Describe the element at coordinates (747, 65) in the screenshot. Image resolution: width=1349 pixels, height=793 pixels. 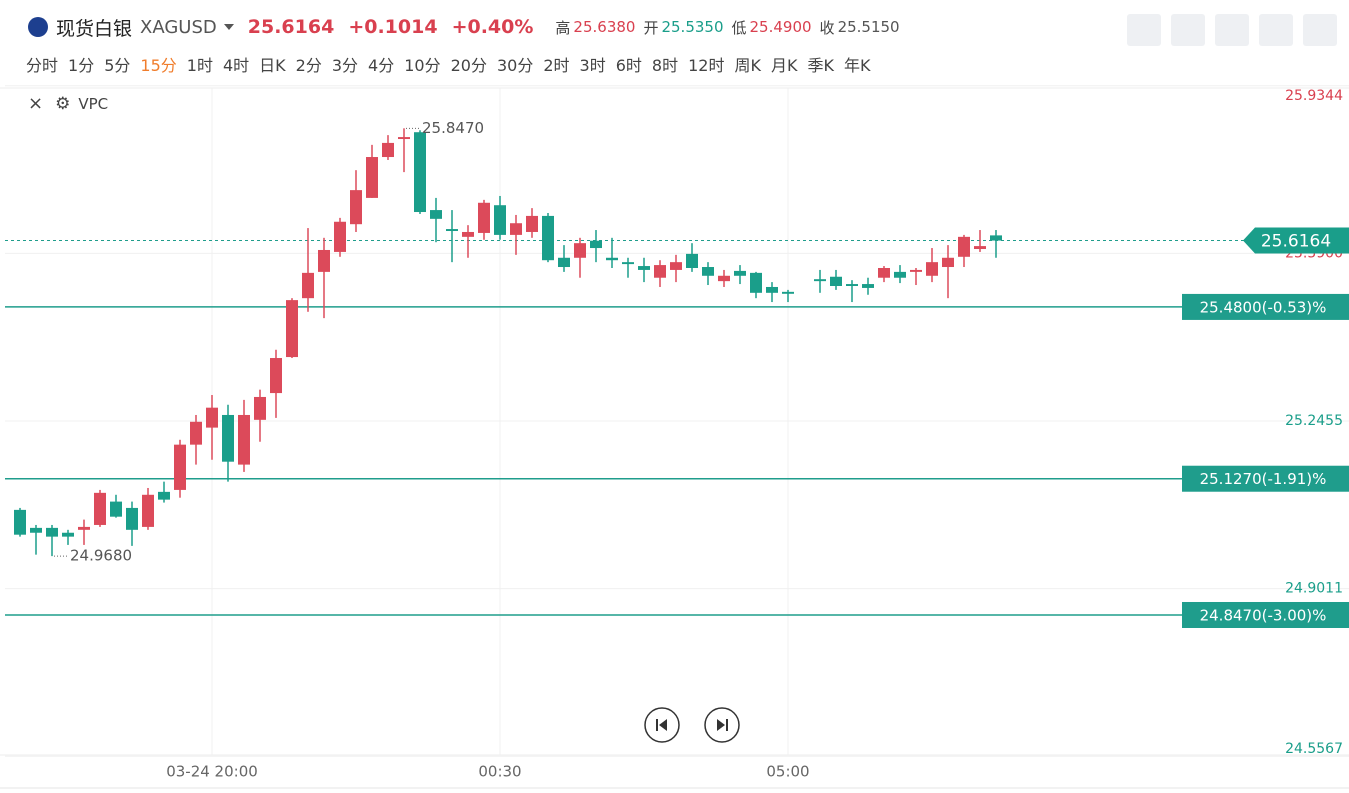
I see `timeframe: 周K` at that location.